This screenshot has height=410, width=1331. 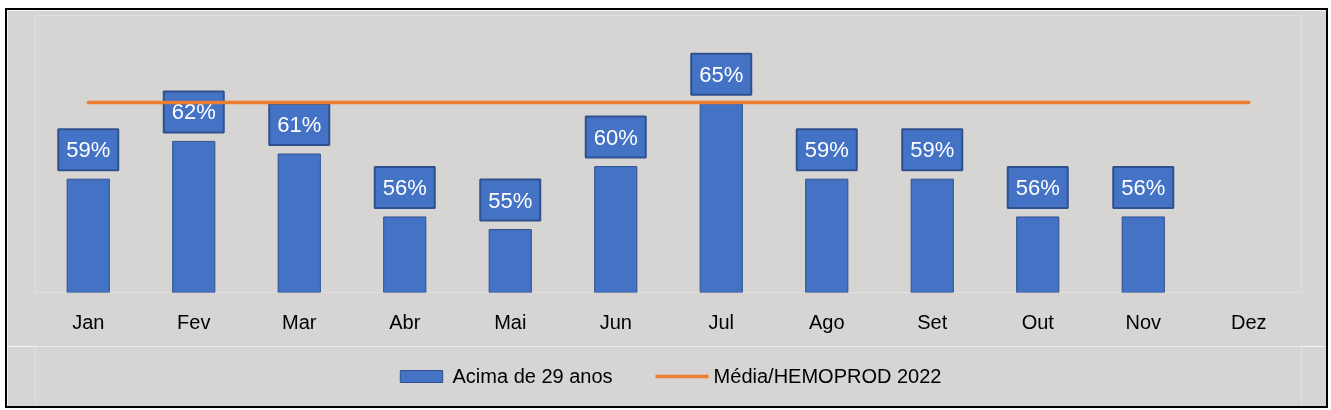 I want to click on x-tick-label: Out, so click(x=1038, y=321).